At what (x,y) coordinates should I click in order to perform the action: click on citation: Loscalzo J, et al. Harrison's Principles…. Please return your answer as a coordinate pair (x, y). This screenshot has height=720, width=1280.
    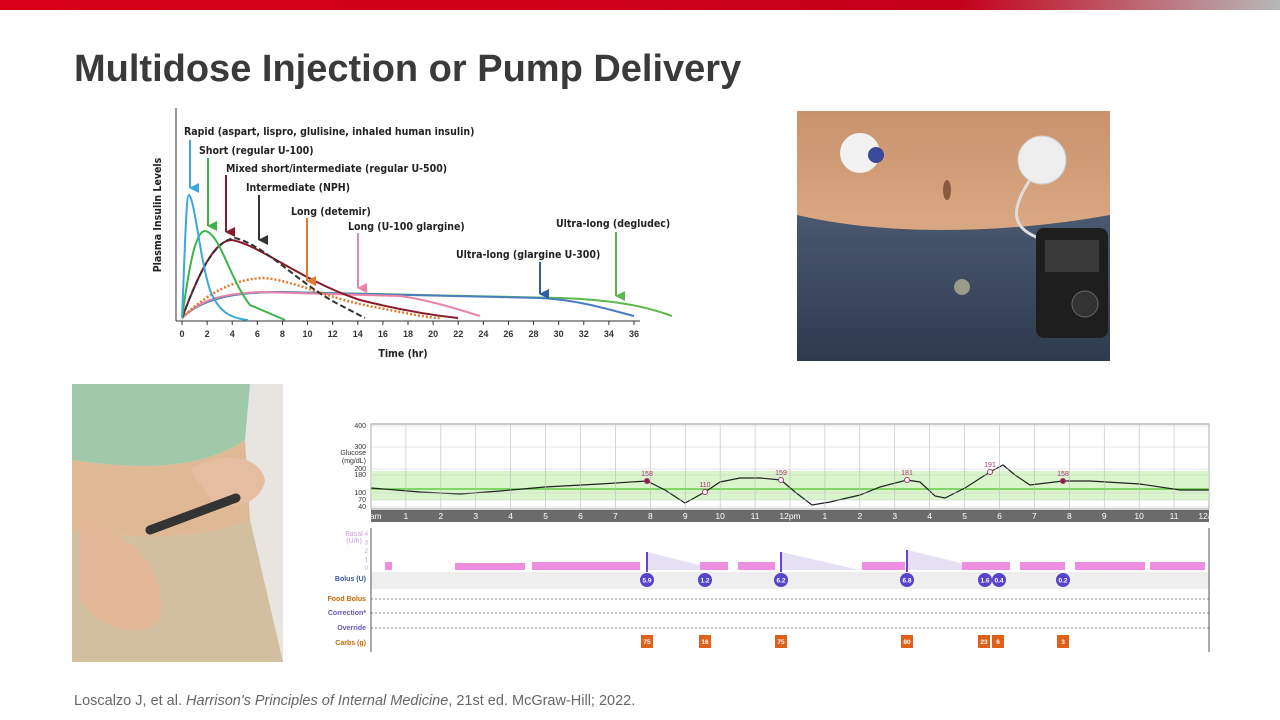
    Looking at the image, I should click on (354, 701).